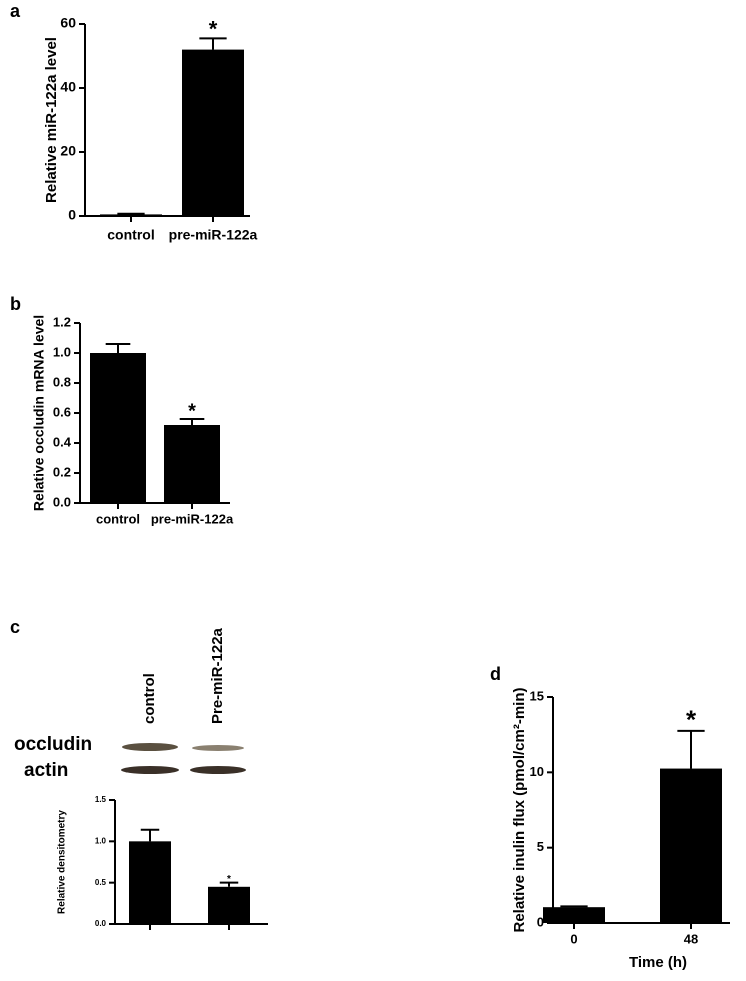 The width and height of the screenshot is (746, 981). Describe the element at coordinates (62, 471) in the screenshot. I see `y-tick-label: 0.2` at that location.